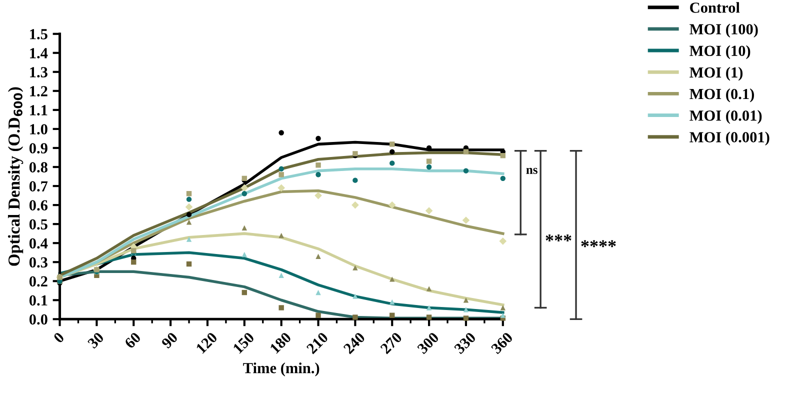 The width and height of the screenshot is (797, 394). What do you see at coordinates (133, 340) in the screenshot?
I see `x-tick-label: 60` at bounding box center [133, 340].